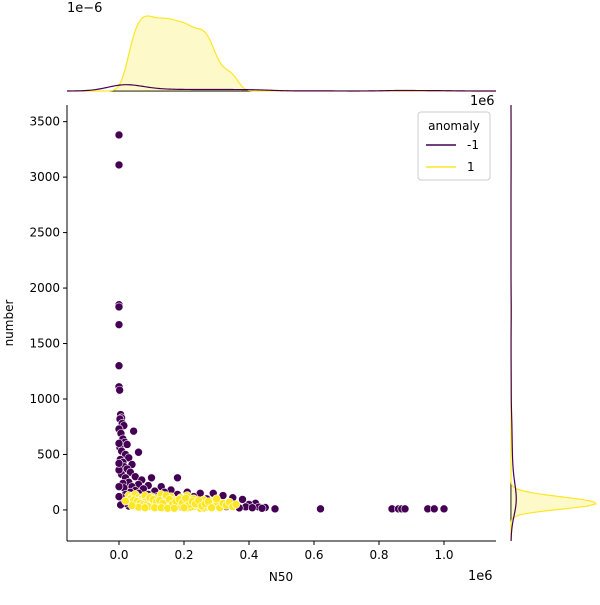 Image resolution: width=600 pixels, height=605 pixels. What do you see at coordinates (44, 288) in the screenshot?
I see `y-tick-label: 2000` at bounding box center [44, 288].